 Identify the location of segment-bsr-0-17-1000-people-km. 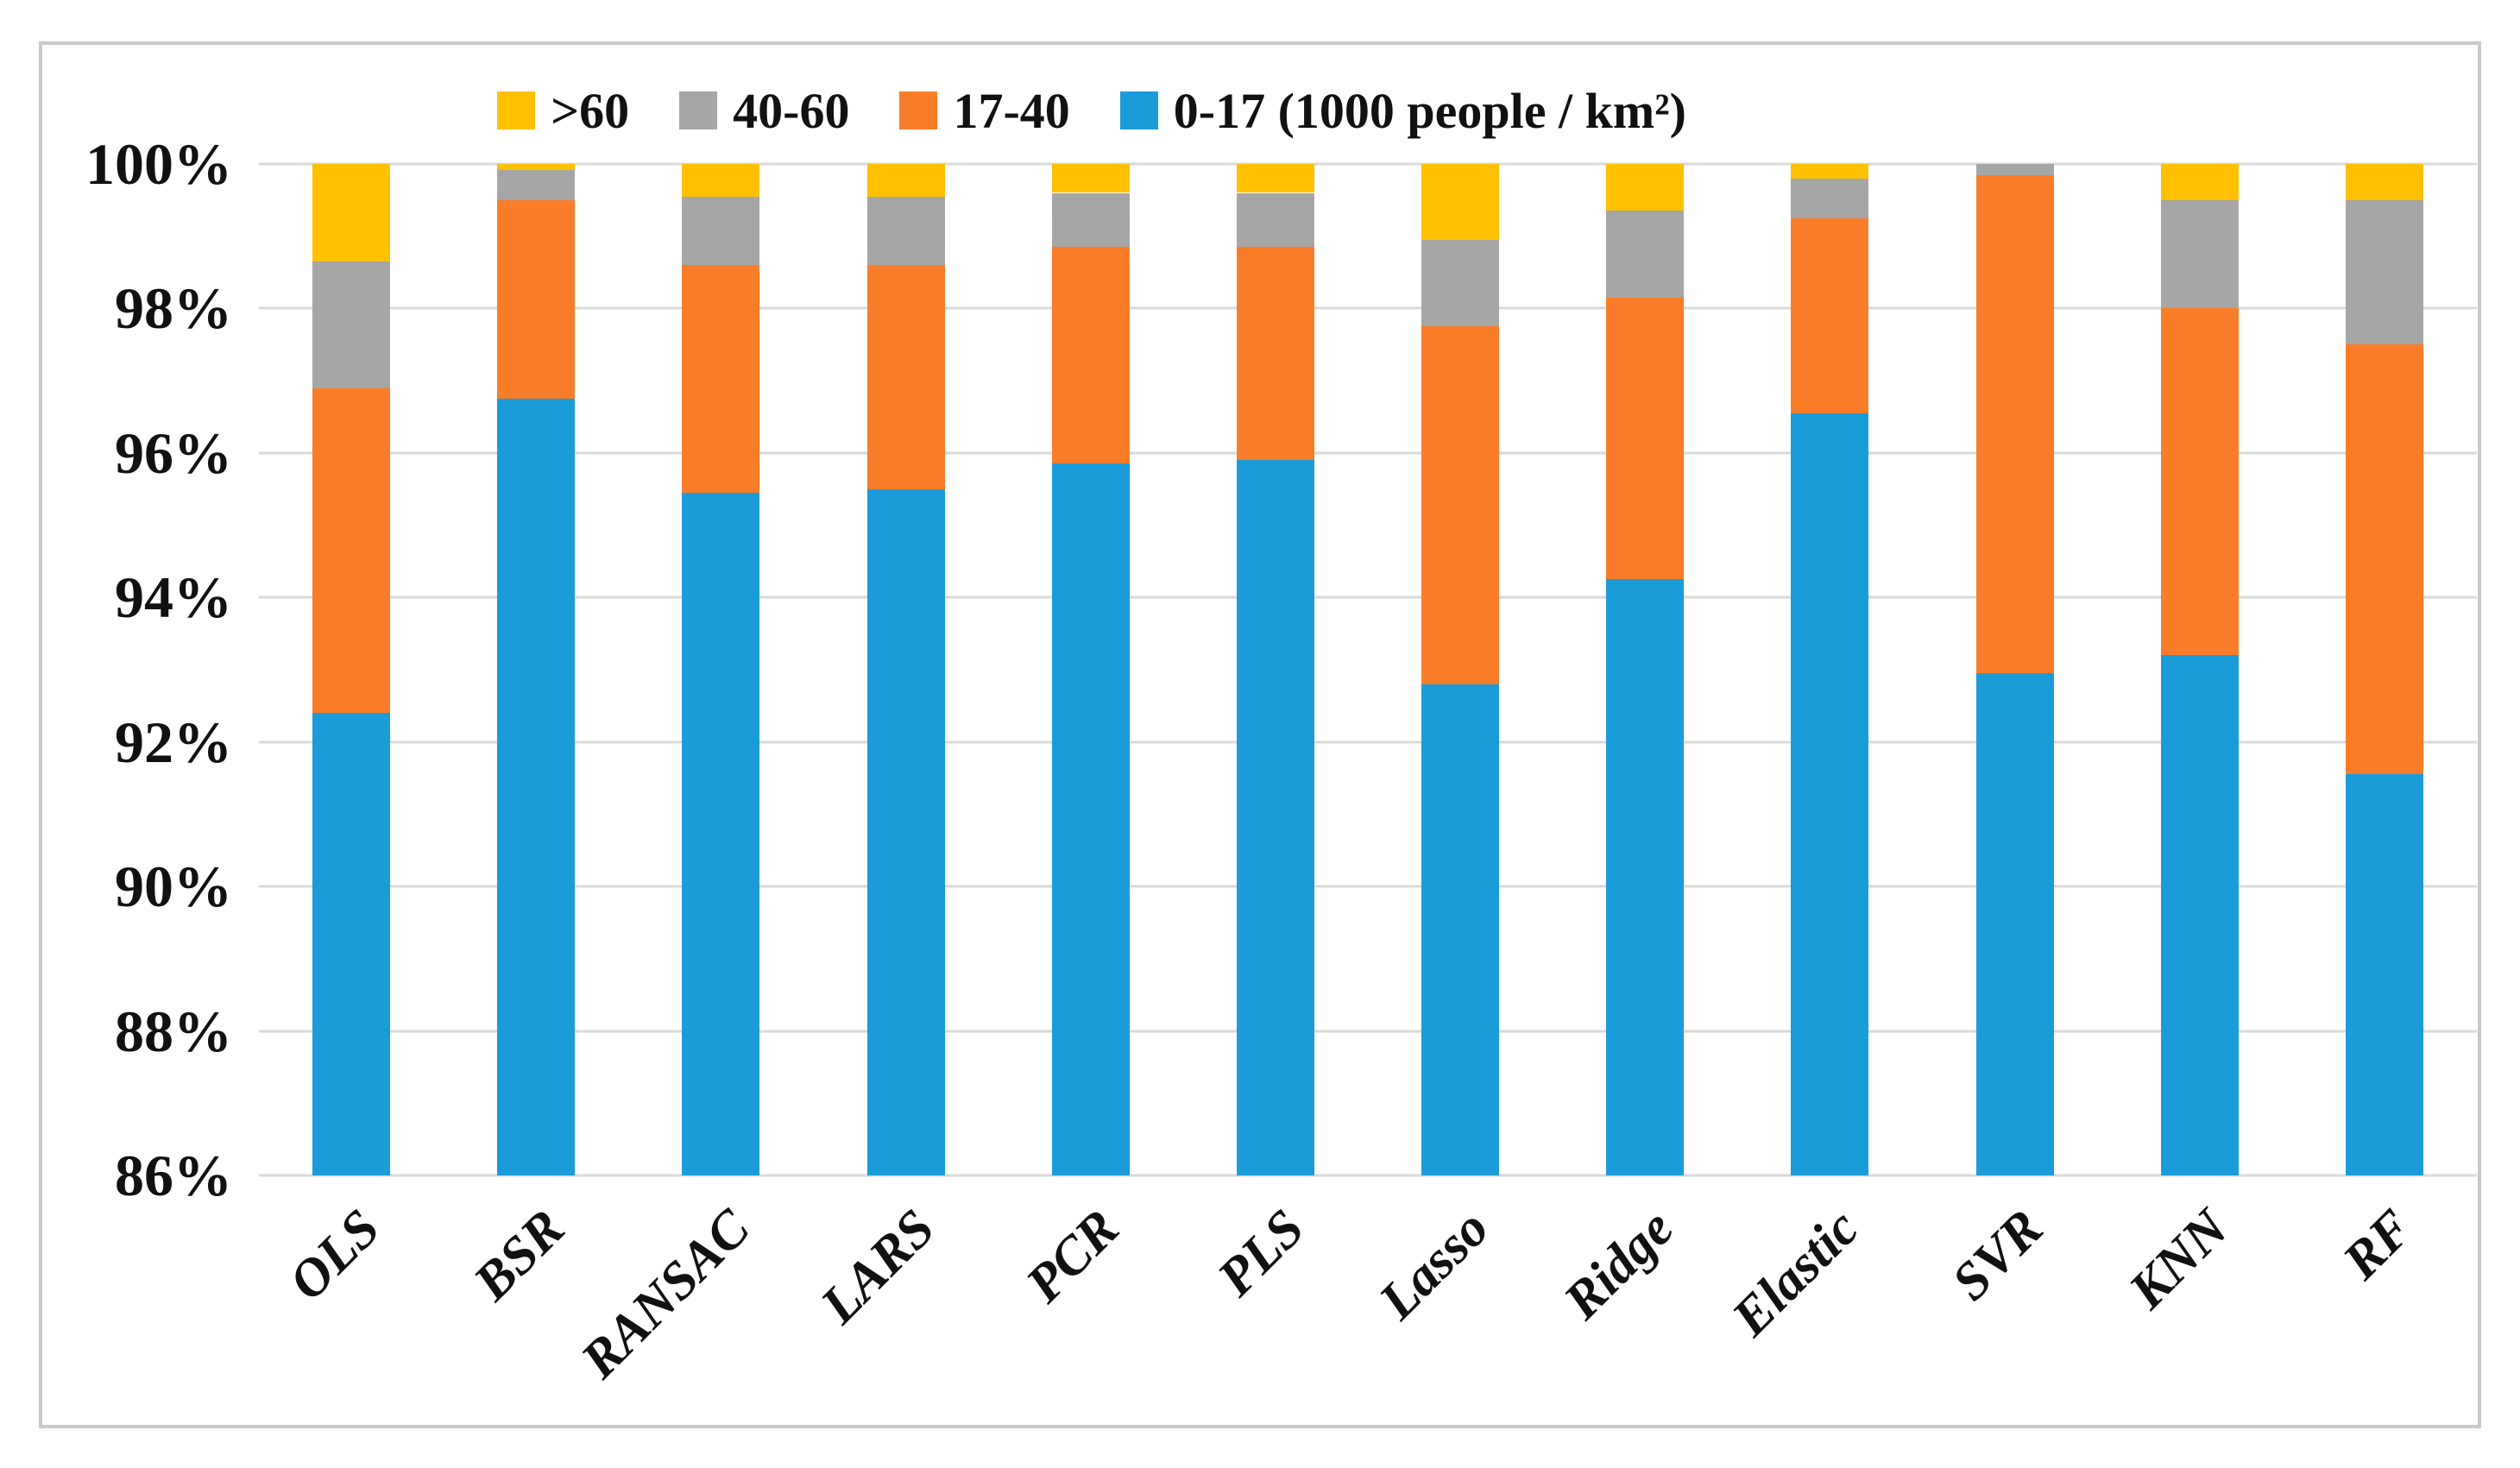
(537, 787).